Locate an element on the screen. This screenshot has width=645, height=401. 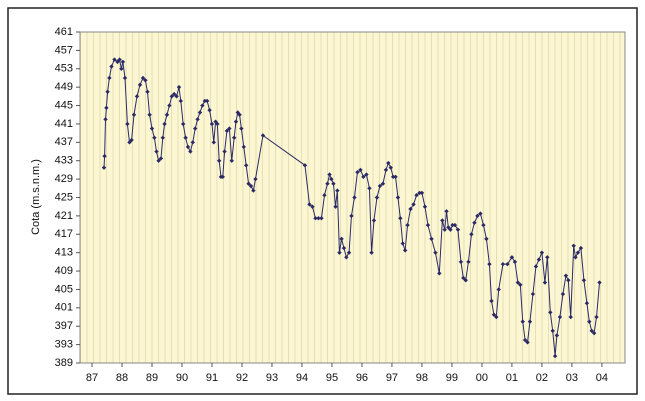
x-tick-label: 99 is located at coordinates (452, 378).